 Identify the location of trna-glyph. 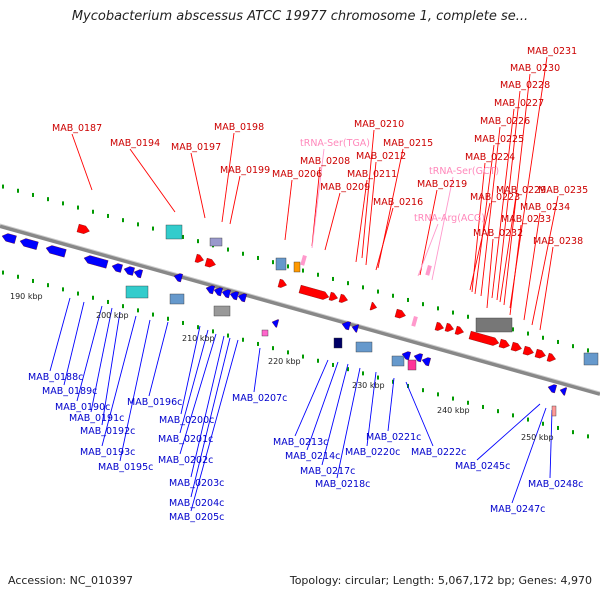
(428, 270).